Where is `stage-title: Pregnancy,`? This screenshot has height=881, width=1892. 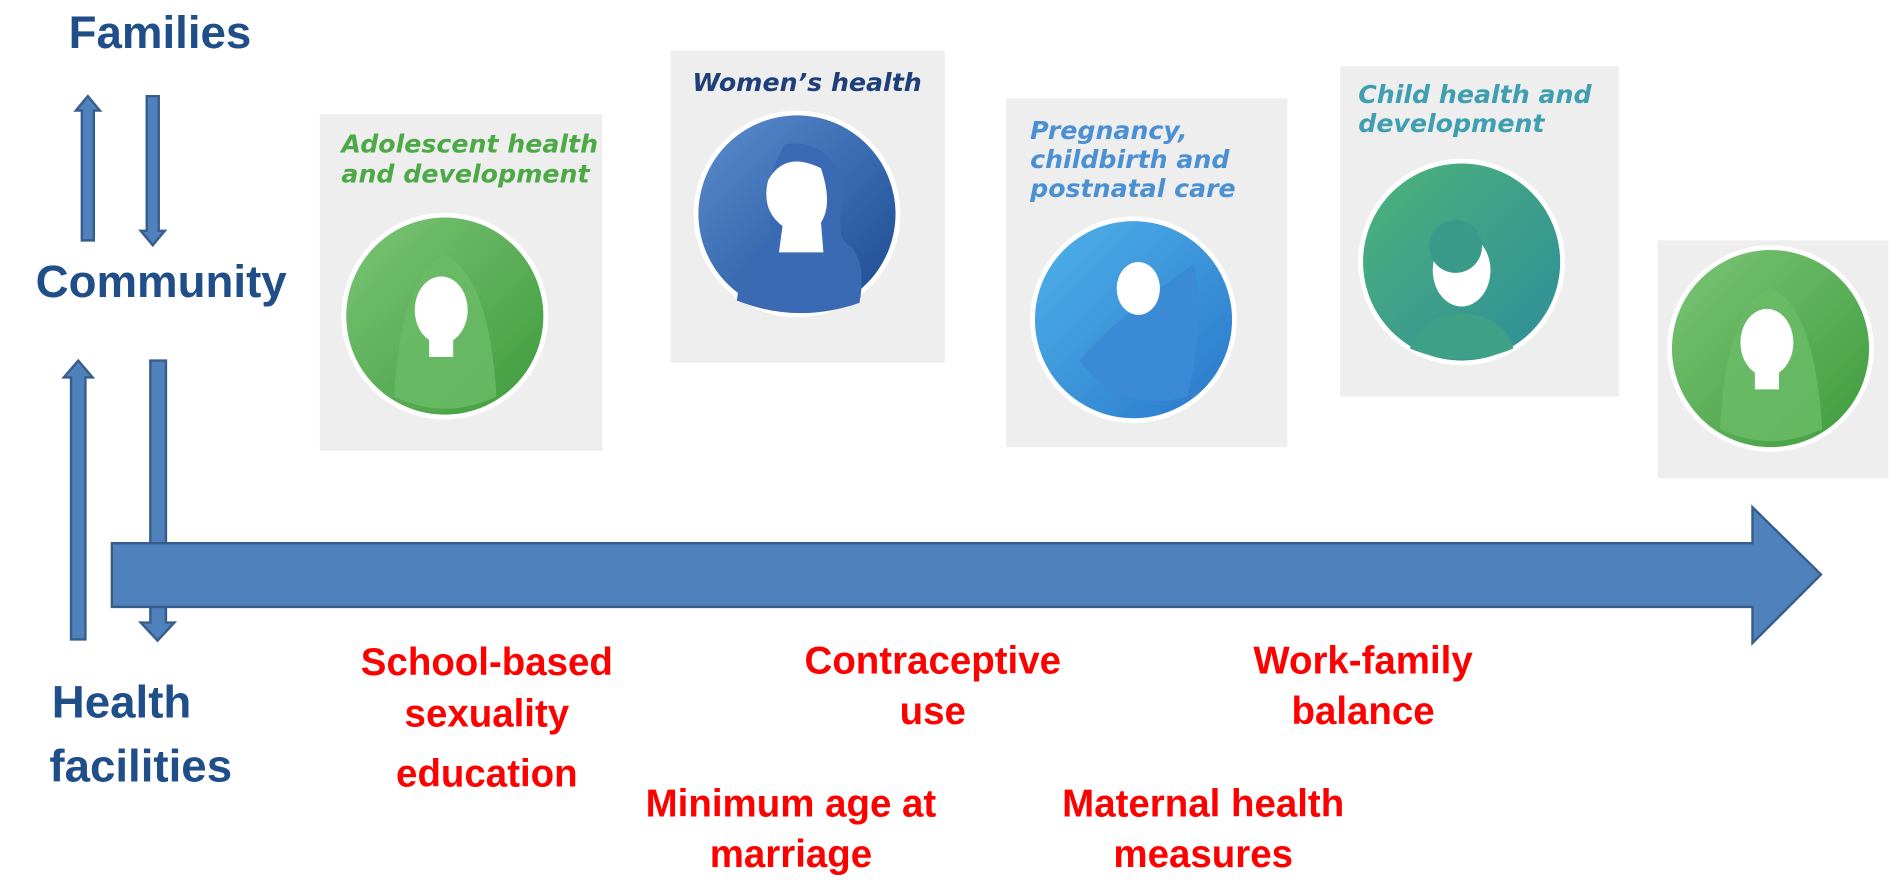
stage-title: Pregnancy, is located at coordinates (1108, 130).